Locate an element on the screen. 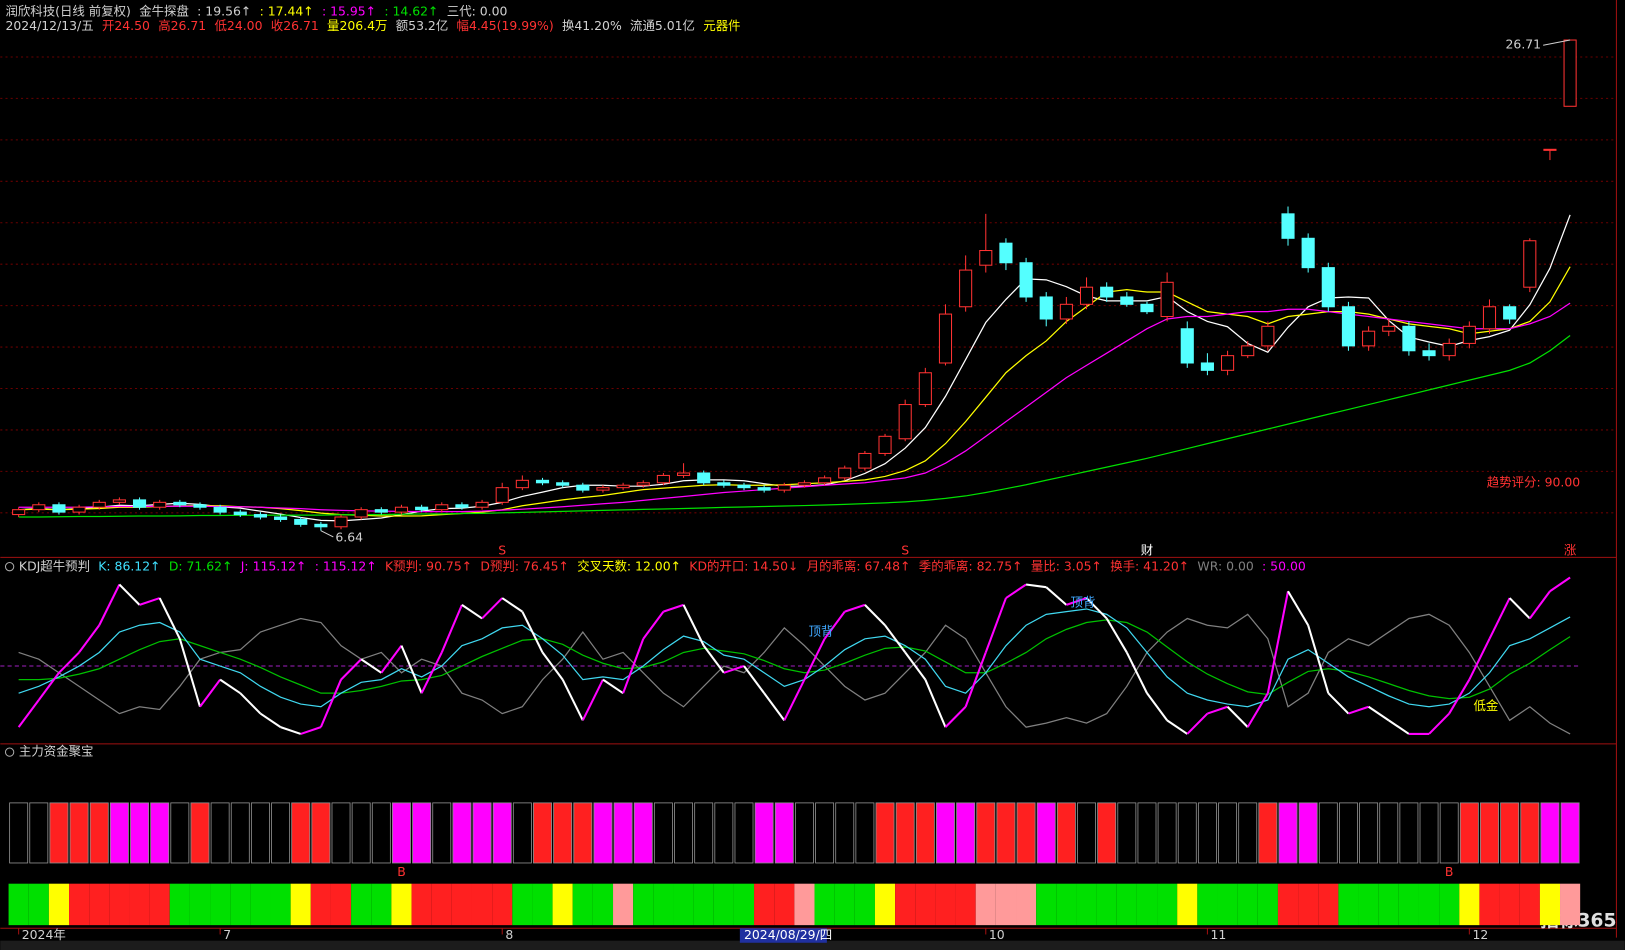 This screenshot has height=950, width=1625. header-item: D预判: 76.45↑ is located at coordinates (524, 565).